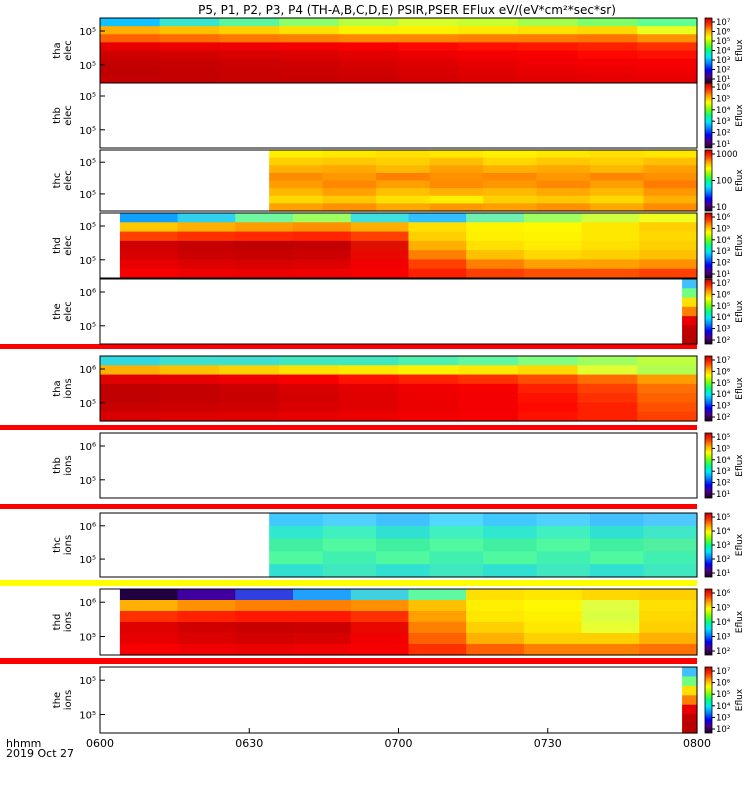  I want to click on panel-background, so click(398, 115).